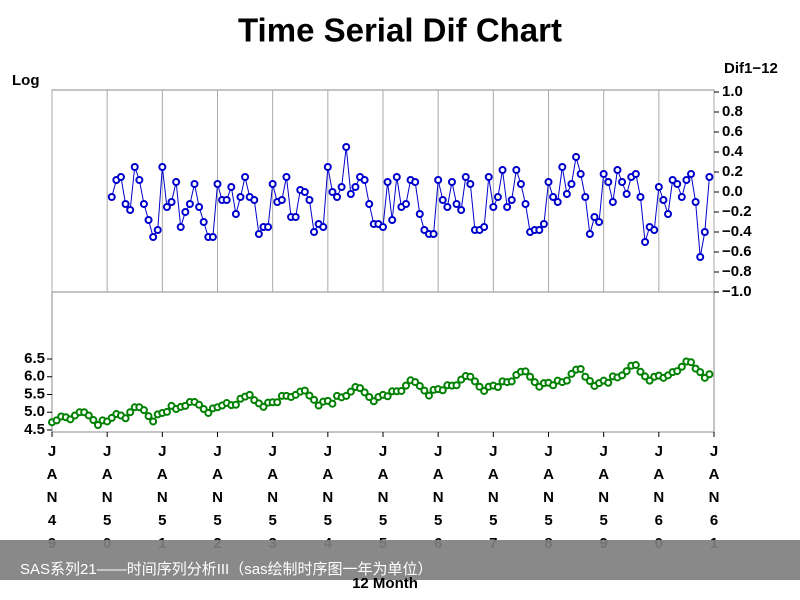 The image size is (800, 600). I want to click on x-tick-label: JAN61, so click(714, 500).